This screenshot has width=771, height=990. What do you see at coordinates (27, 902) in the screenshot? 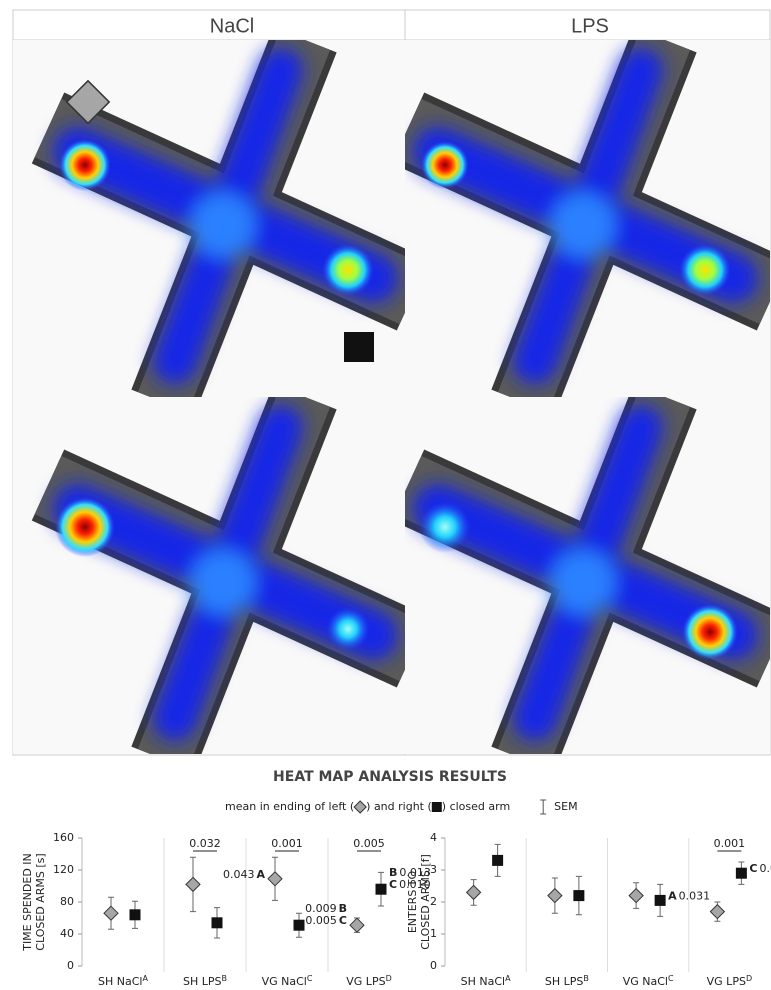
I see `y-axis-label: TIME SPENDED IN` at bounding box center [27, 902].